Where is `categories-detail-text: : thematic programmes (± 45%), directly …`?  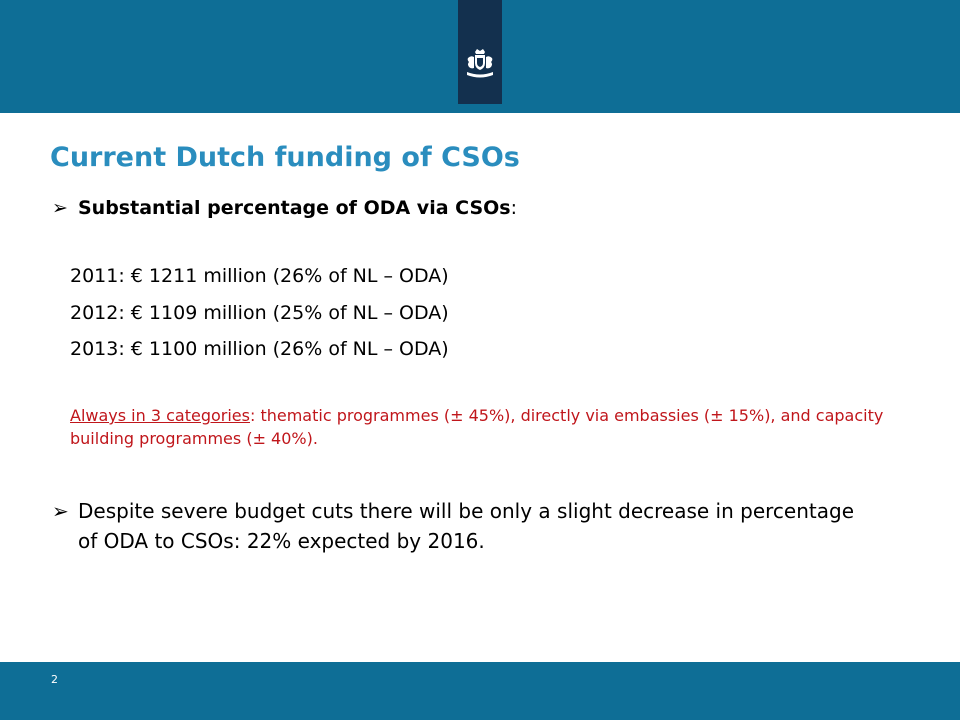 categories-detail-text: : thematic programmes (± 45%), directly … is located at coordinates (477, 427).